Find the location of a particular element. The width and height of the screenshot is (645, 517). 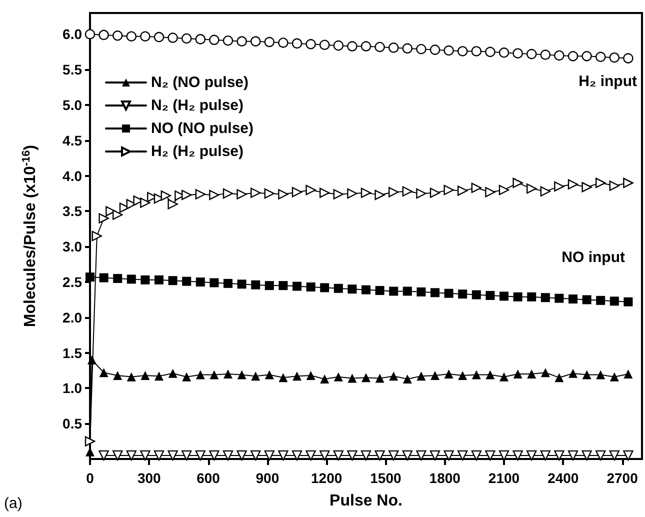

text: (a) is located at coordinates (13, 503).